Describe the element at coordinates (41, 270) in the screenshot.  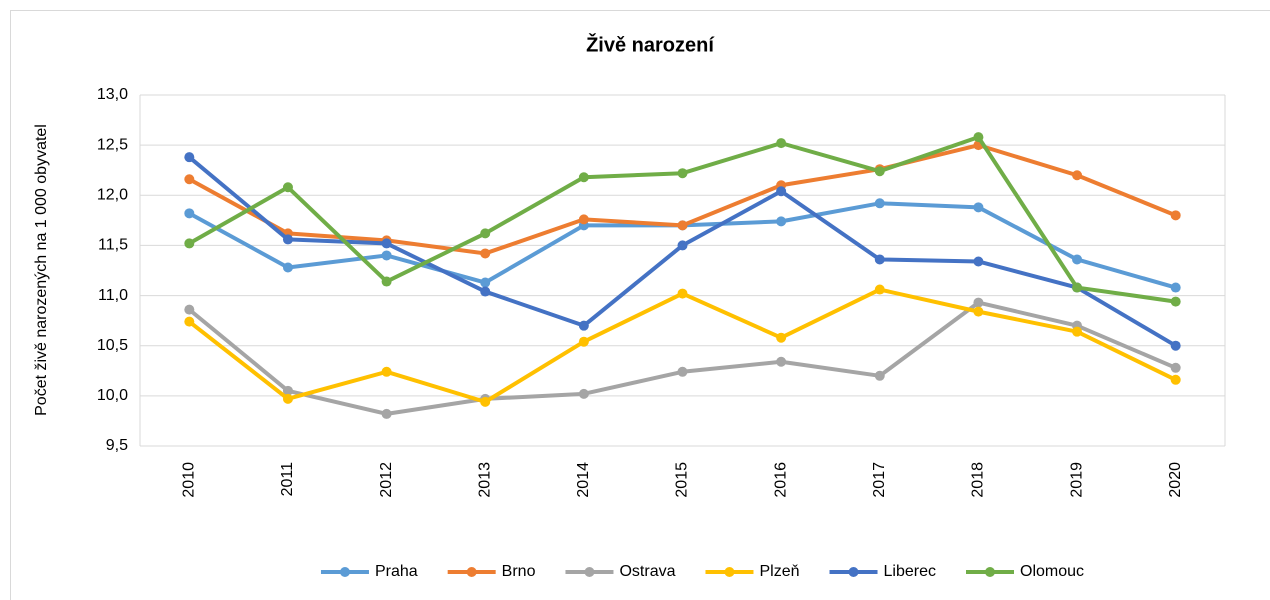
I see `y-axis-label: Počet živě narozených na 1 000 obyvatel` at that location.